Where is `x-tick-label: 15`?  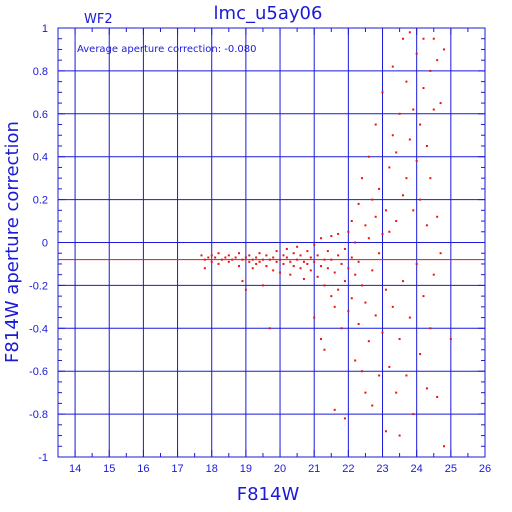
x-tick-label: 15 is located at coordinates (109, 469).